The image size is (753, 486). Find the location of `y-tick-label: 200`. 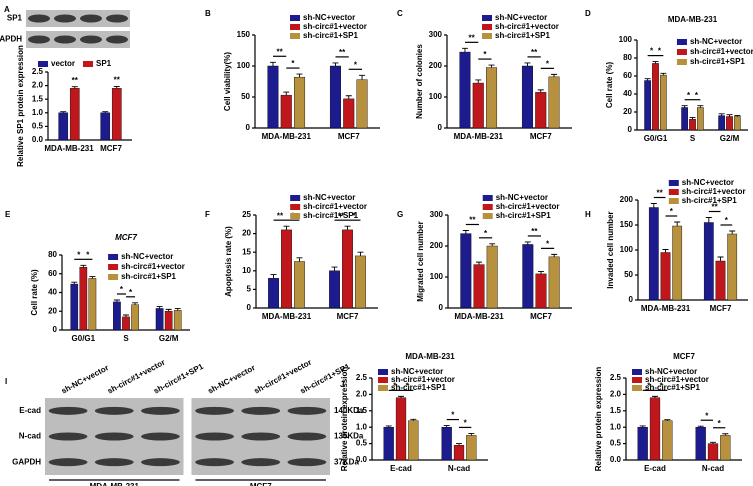

y-tick-label: 200 is located at coordinates (436, 65).